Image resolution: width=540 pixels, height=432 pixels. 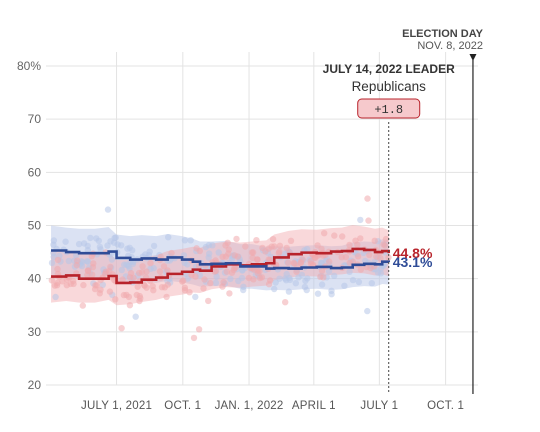 What do you see at coordinates (35, 279) in the screenshot?
I see `y-tick-label: 40` at bounding box center [35, 279].